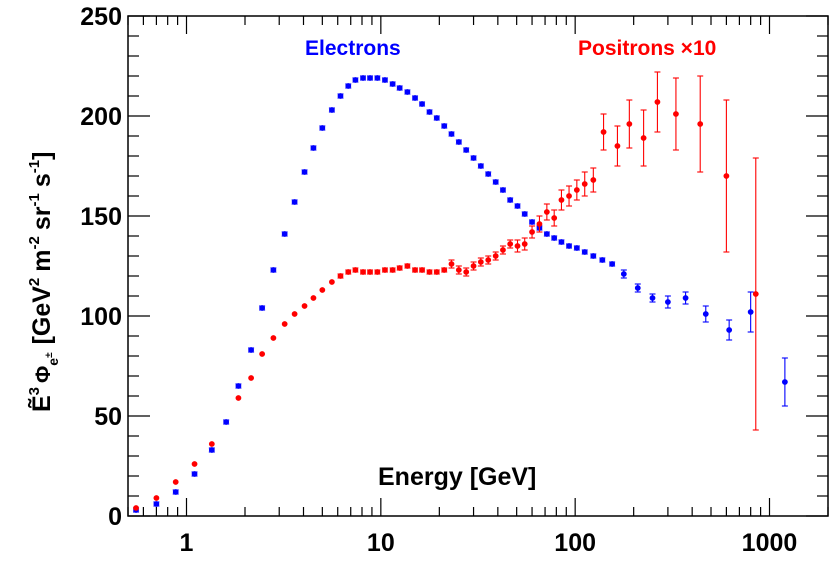 The width and height of the screenshot is (832, 562). What do you see at coordinates (457, 477) in the screenshot?
I see `x-axis-title: Energy [GeV]` at bounding box center [457, 477].